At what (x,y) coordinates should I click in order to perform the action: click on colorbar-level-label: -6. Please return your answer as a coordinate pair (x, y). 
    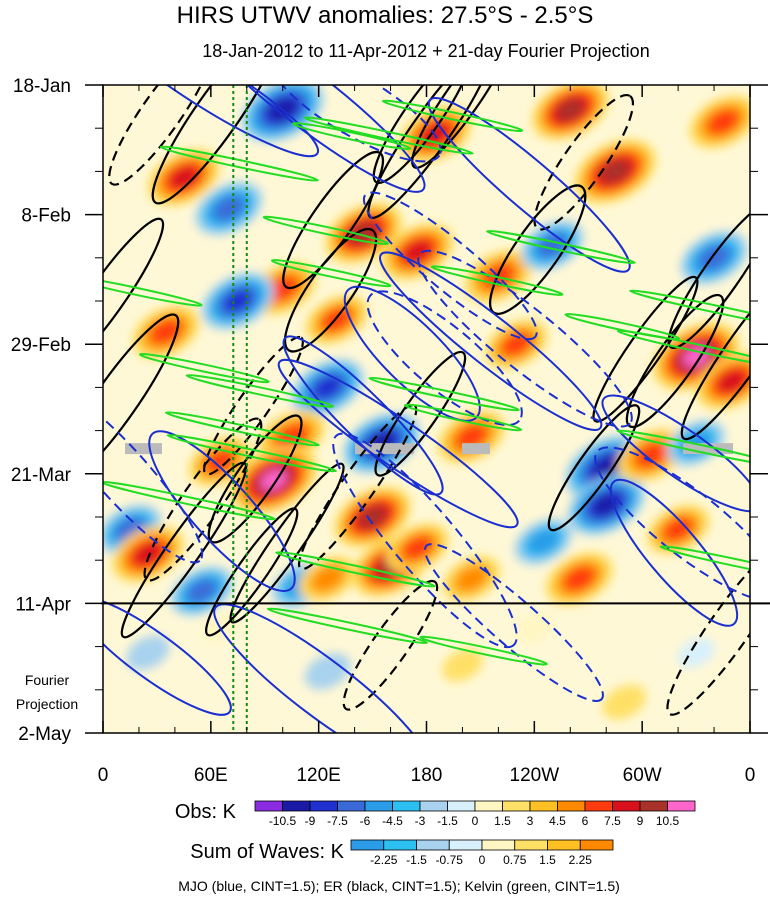
    Looking at the image, I should click on (365, 821).